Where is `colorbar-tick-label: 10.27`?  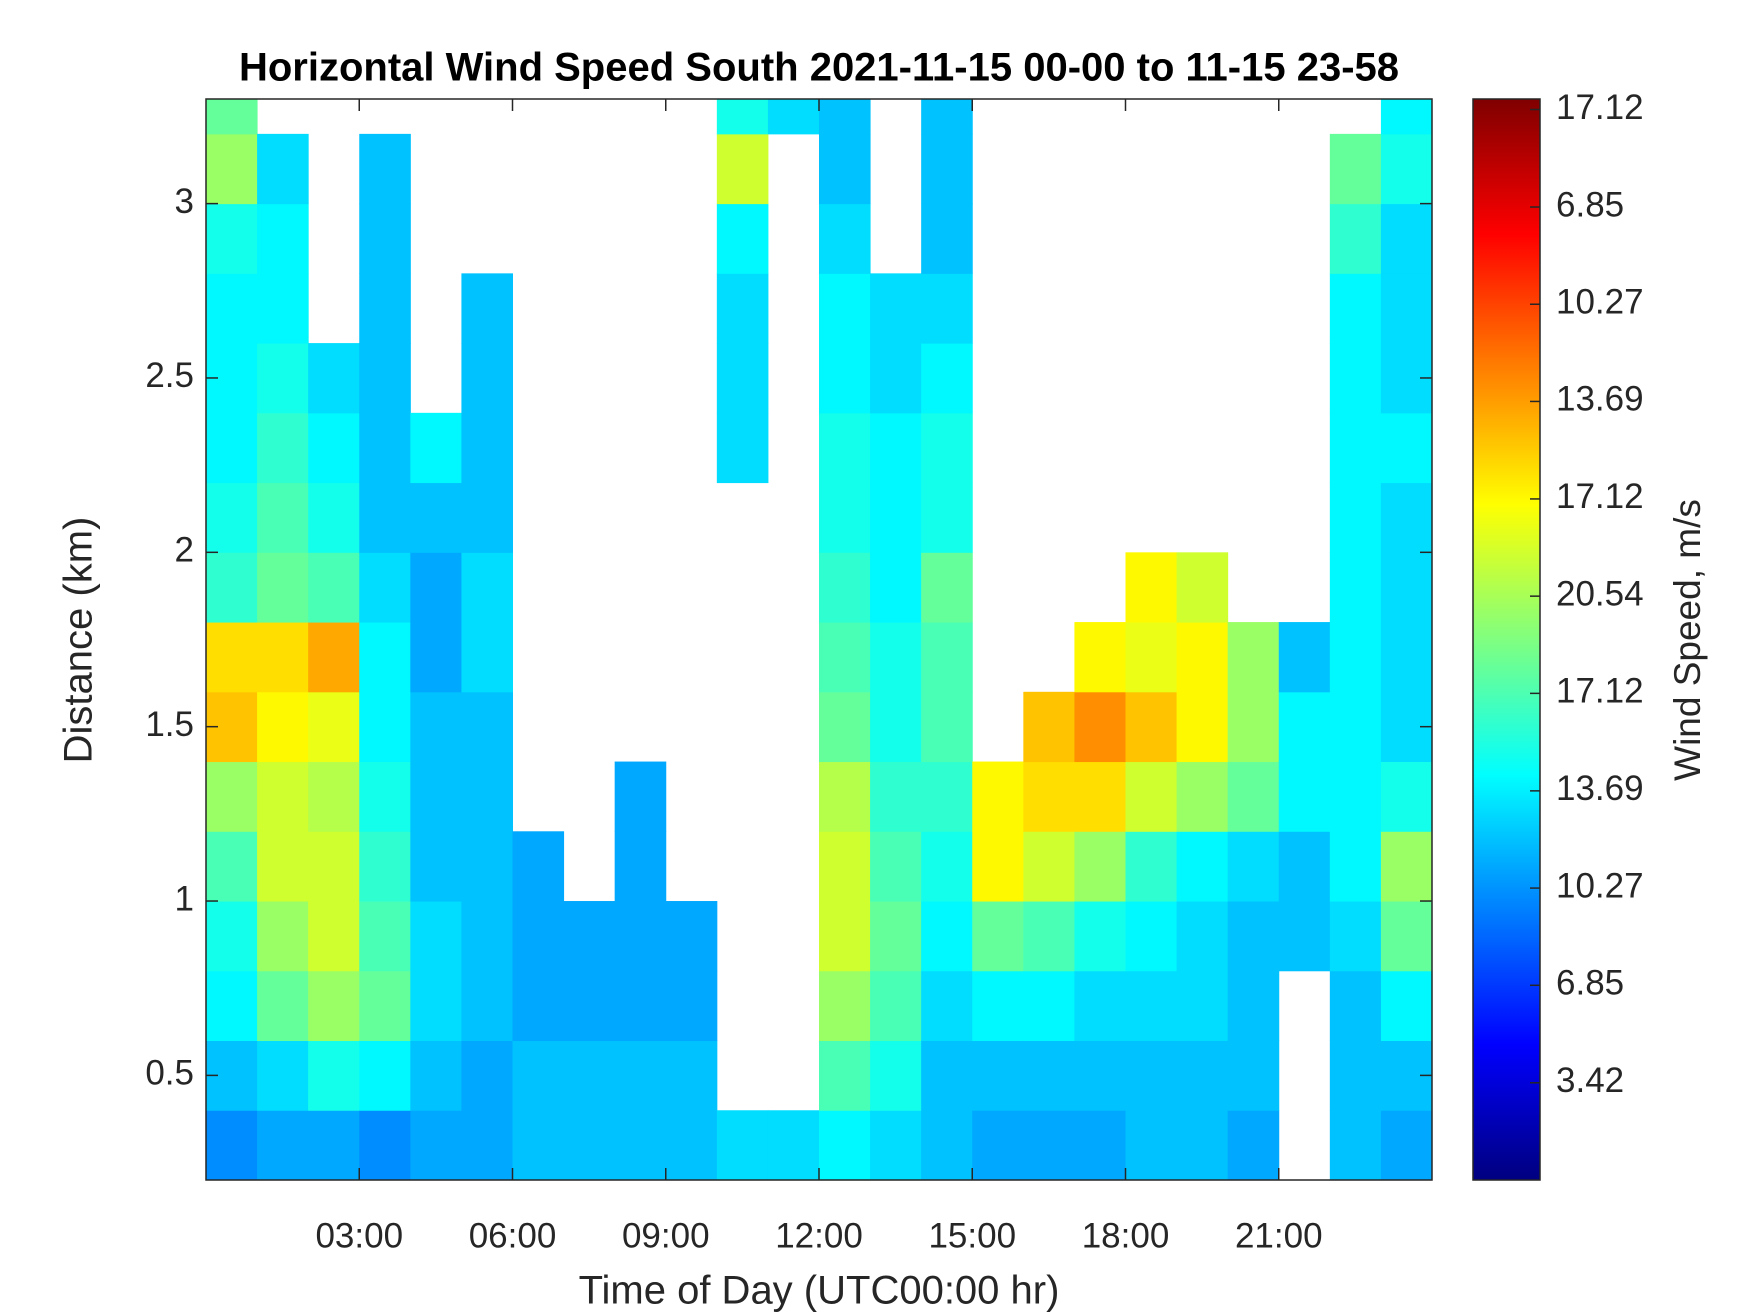
colorbar-tick-label: 10.27 is located at coordinates (1600, 301).